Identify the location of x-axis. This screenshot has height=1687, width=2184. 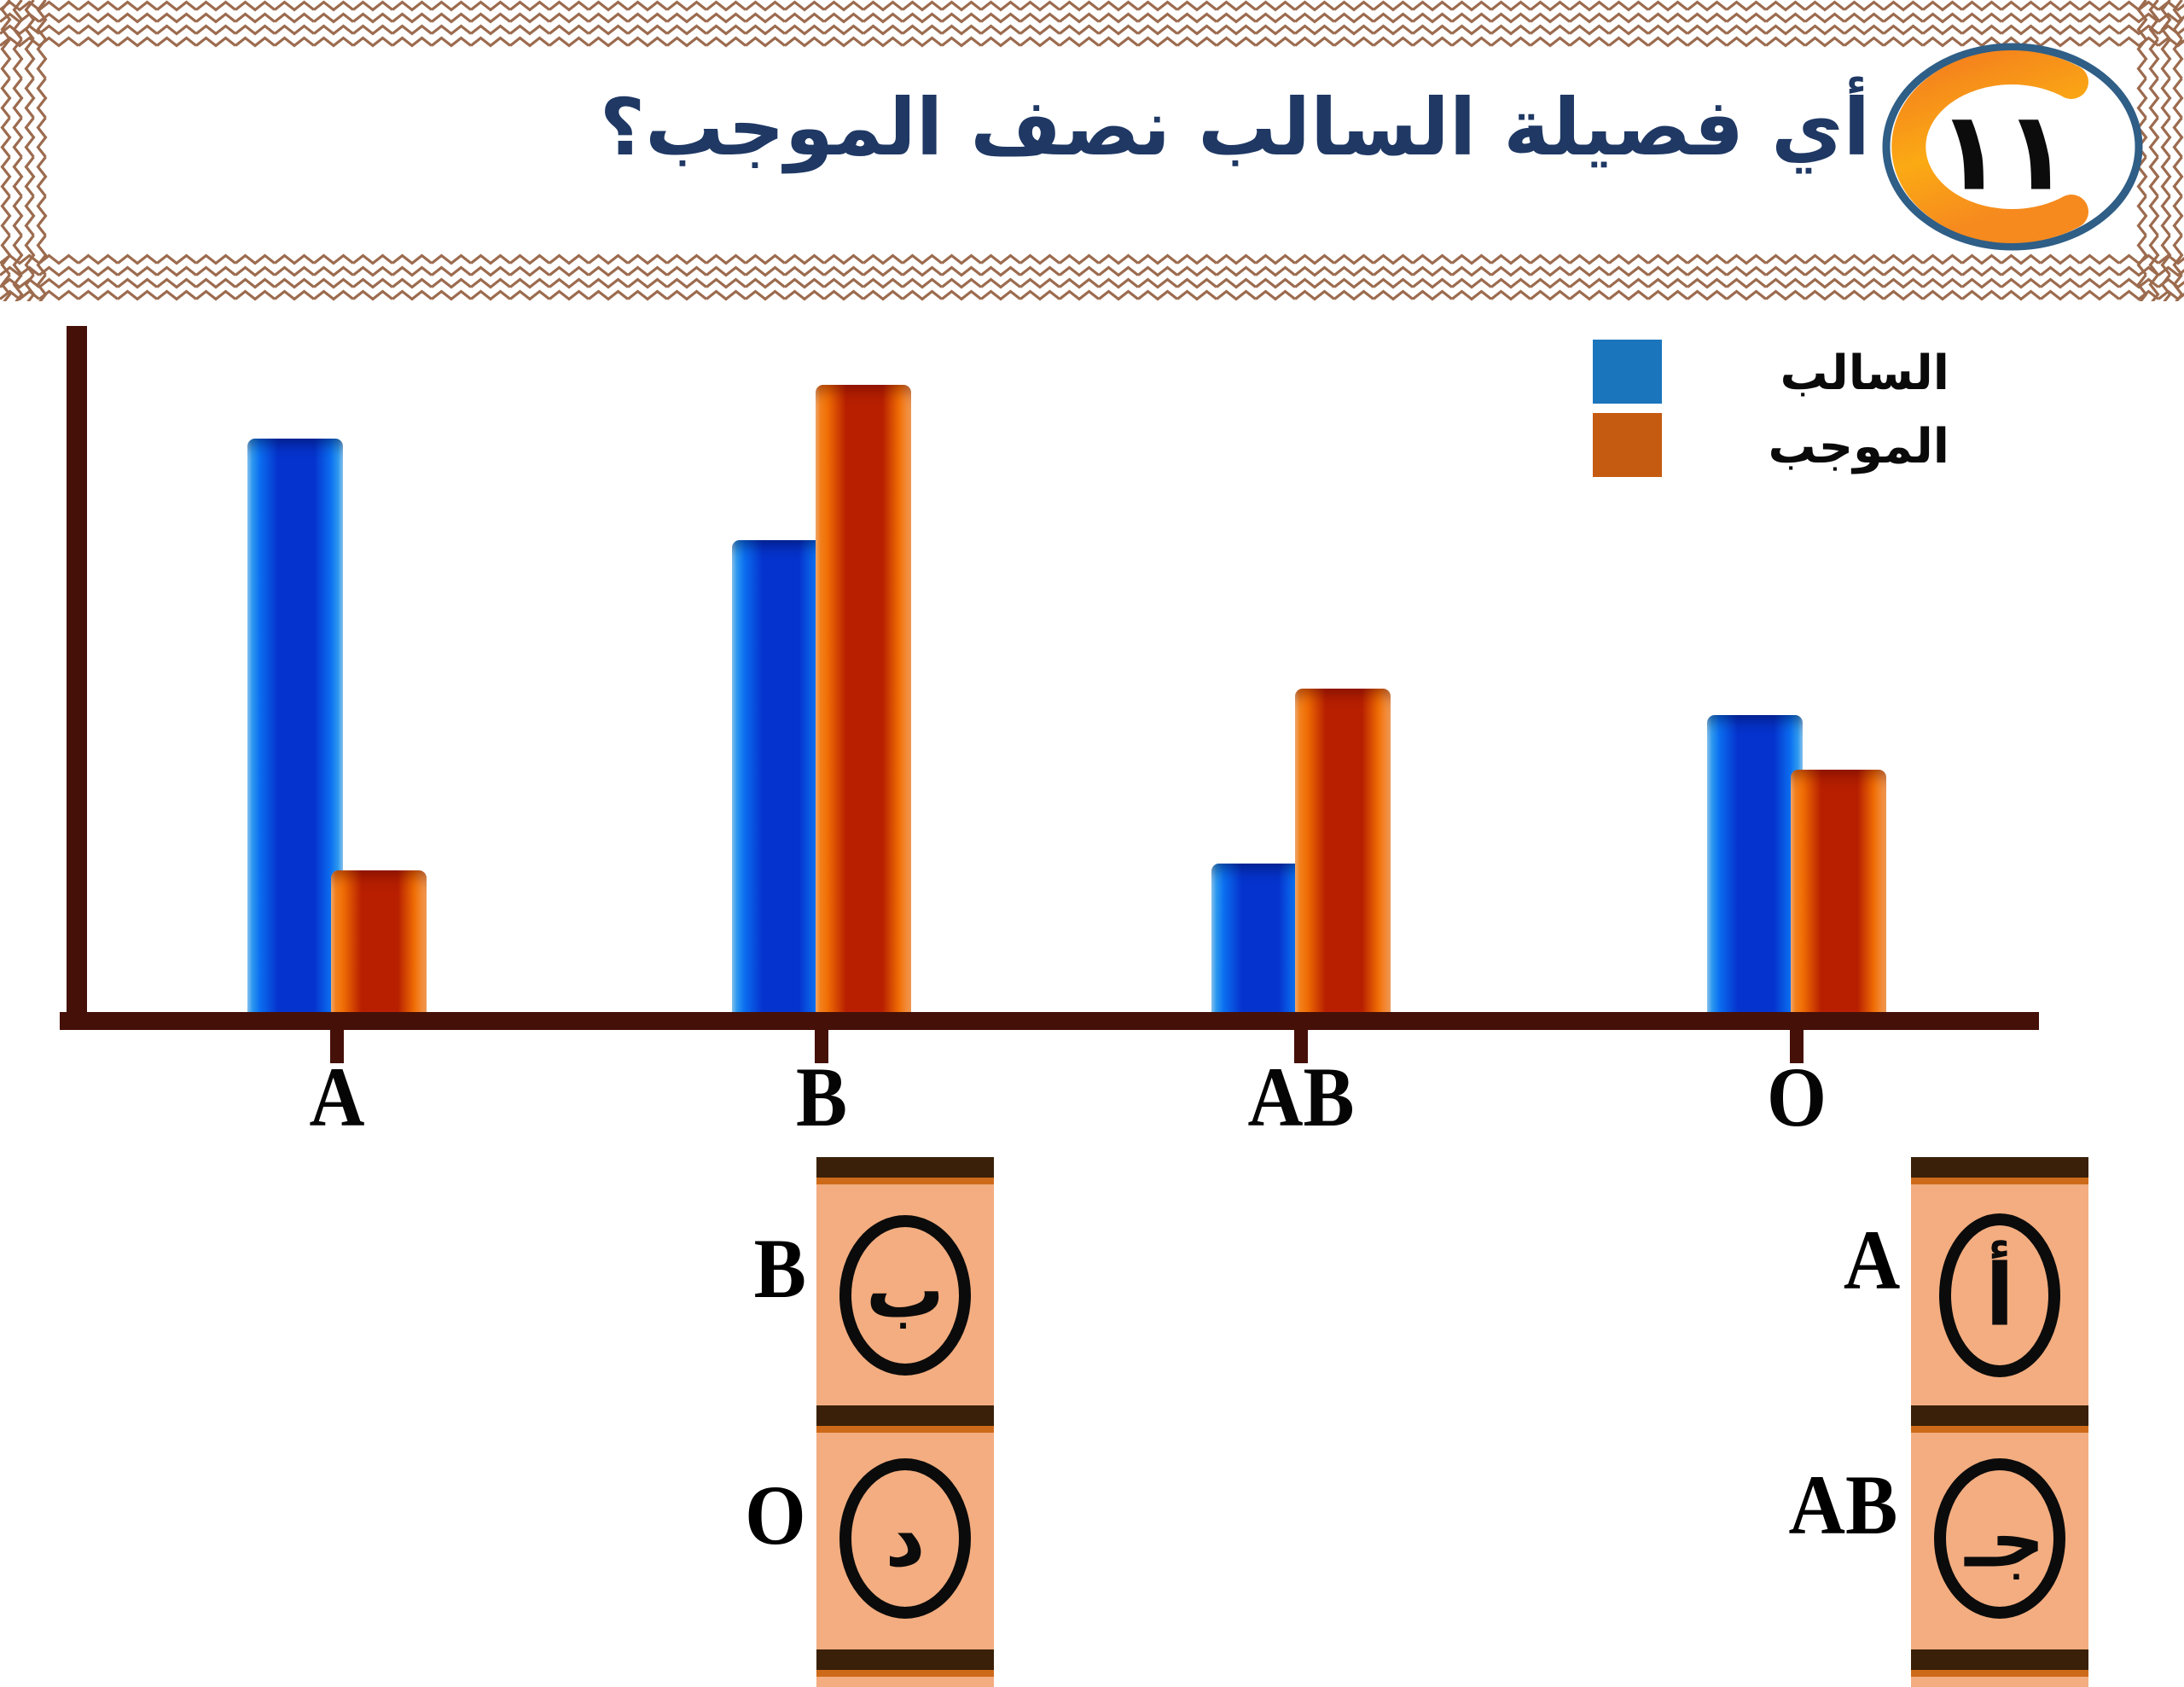
(1049, 1021).